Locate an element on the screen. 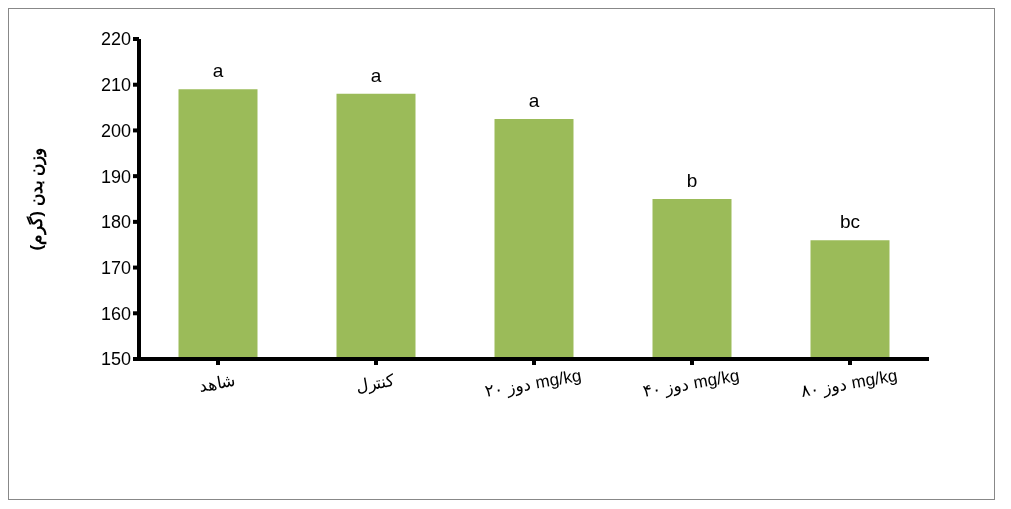 The height and width of the screenshot is (509, 1011). y-tick-label: 200 is located at coordinates (115, 130).